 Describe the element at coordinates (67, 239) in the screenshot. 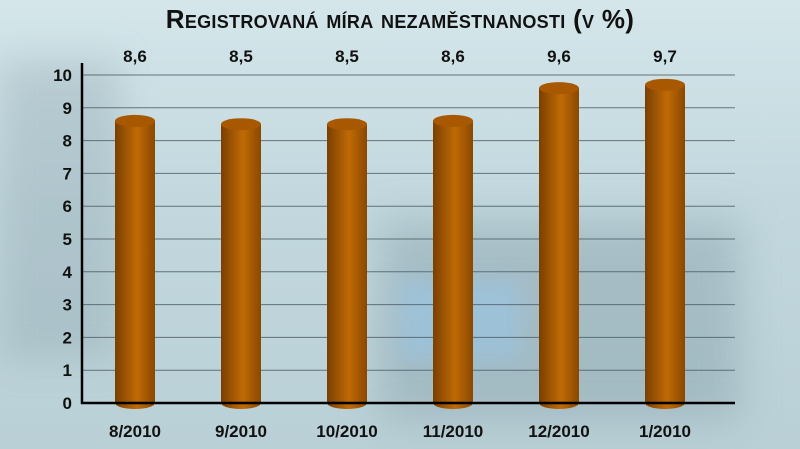

I see `y-tick-label: 5` at that location.